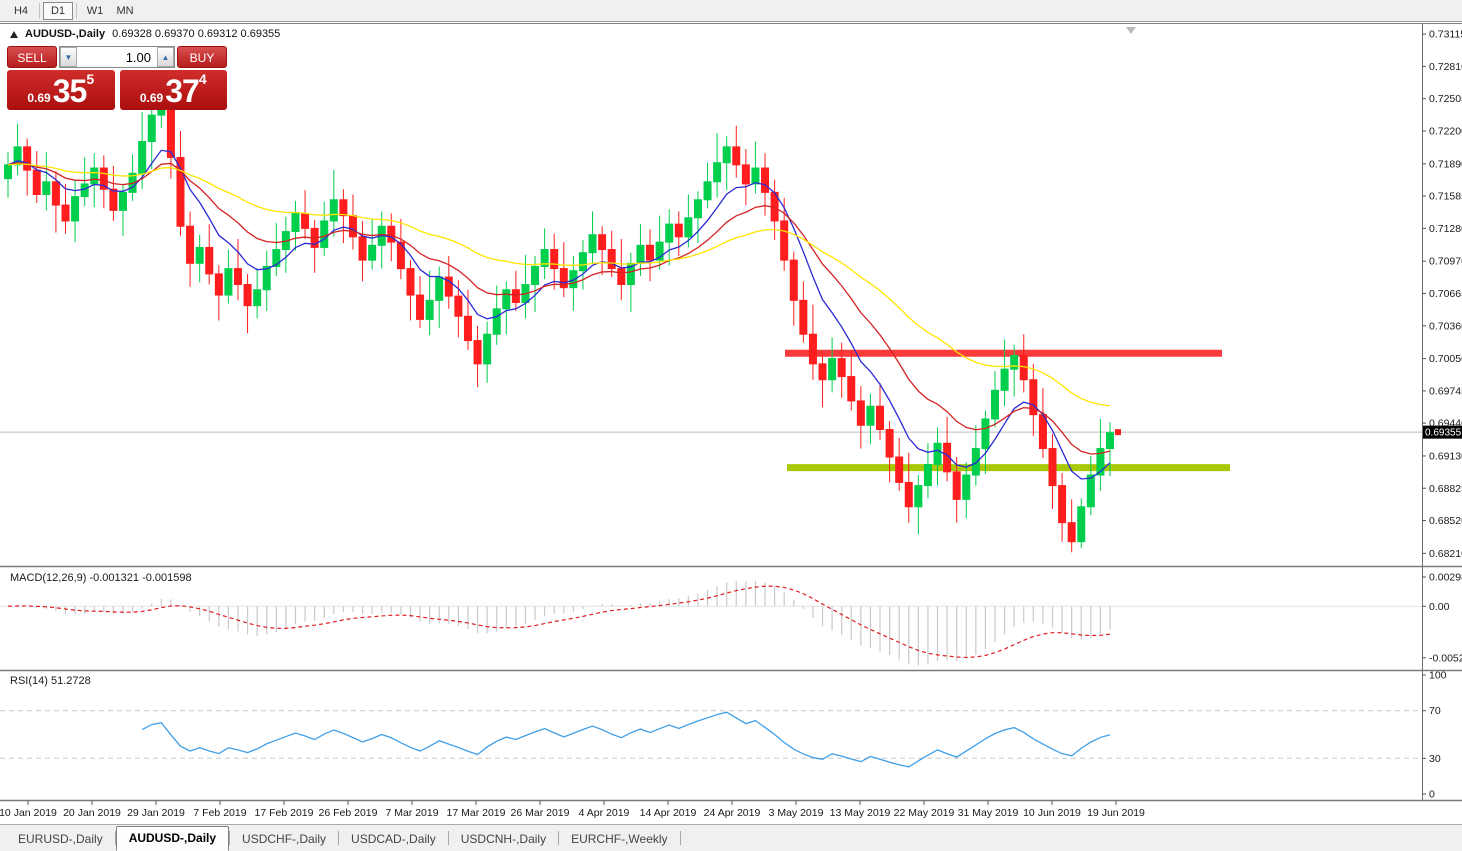 The height and width of the screenshot is (851, 1462). What do you see at coordinates (1435, 711) in the screenshot?
I see `rsi-axis-tick: 70` at bounding box center [1435, 711].